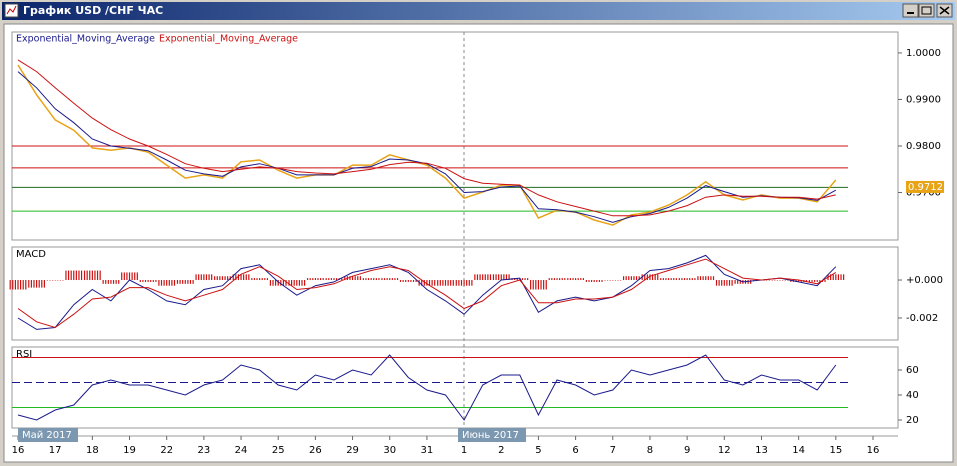 The image size is (957, 466). What do you see at coordinates (478, 11) in the screenshot?
I see `title-bar` at bounding box center [478, 11].